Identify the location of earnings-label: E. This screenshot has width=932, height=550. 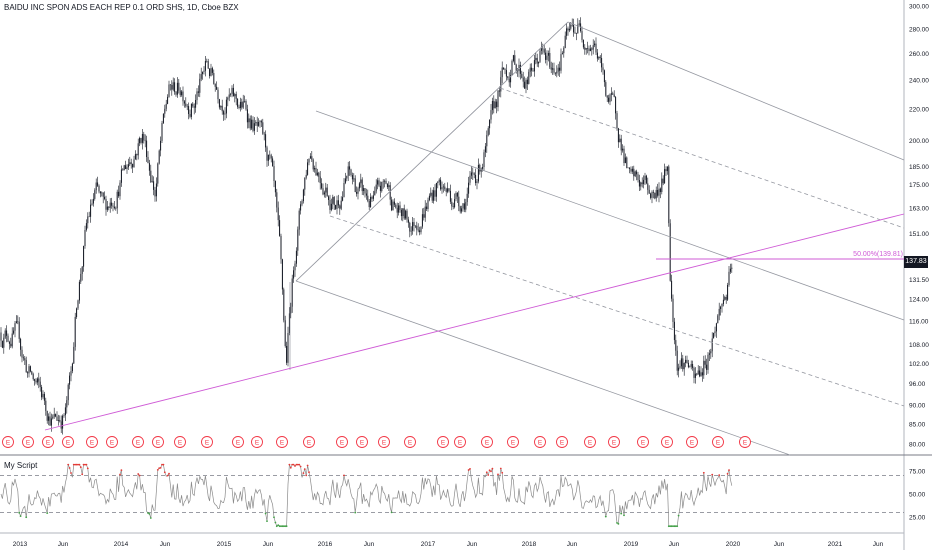
(745, 443).